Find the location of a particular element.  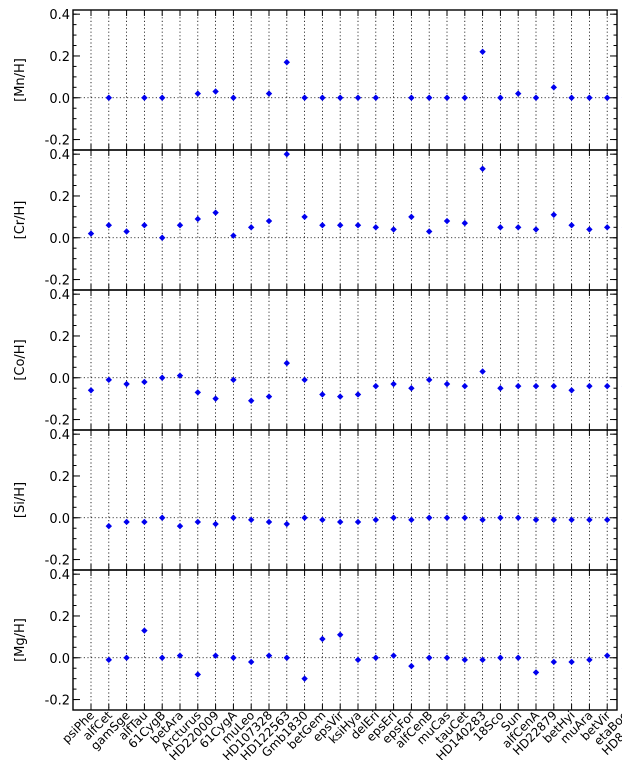

y-axis-label: [Co/H] is located at coordinates (20, 359).